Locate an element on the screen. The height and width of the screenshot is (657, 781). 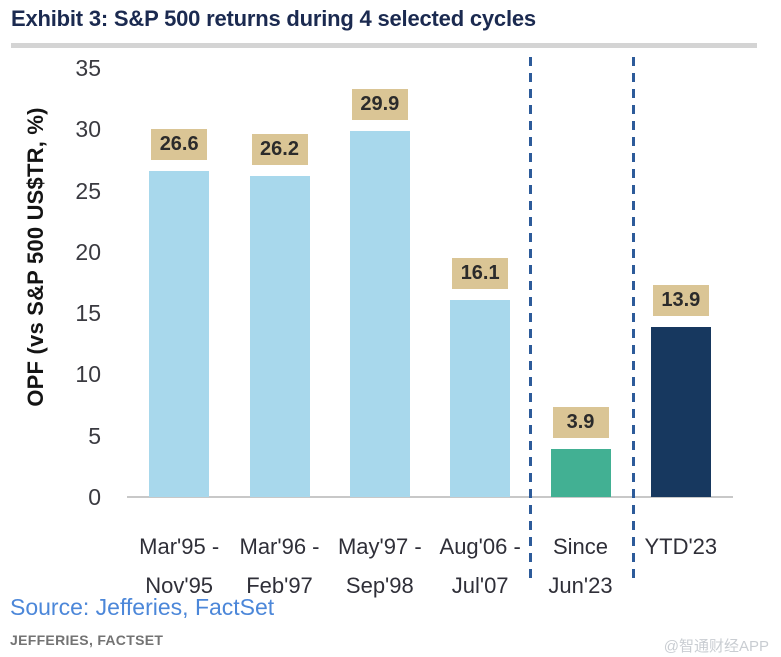
x-tick-label-line: Aug'06 - is located at coordinates (480, 546).